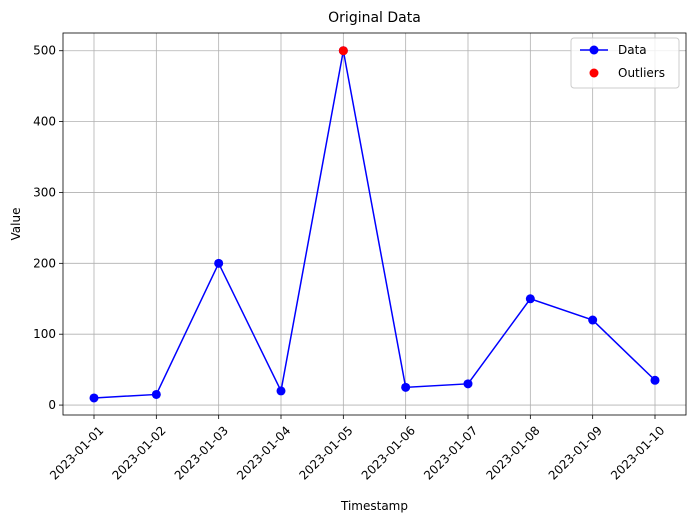 The height and width of the screenshot is (523, 700). I want to click on chart-title: Original Data, so click(374, 18).